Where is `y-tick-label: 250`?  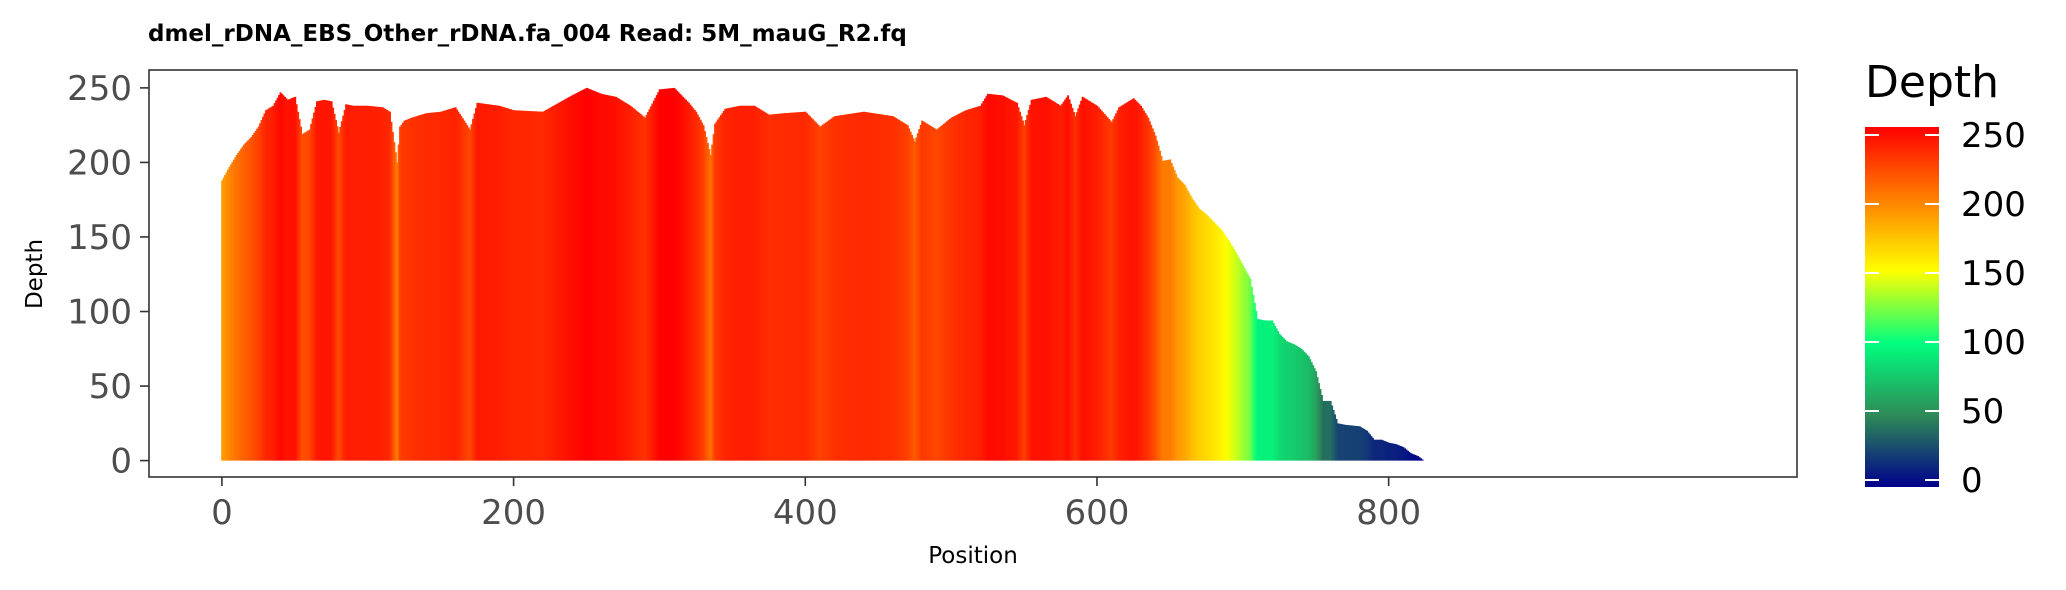 y-tick-label: 250 is located at coordinates (99, 89).